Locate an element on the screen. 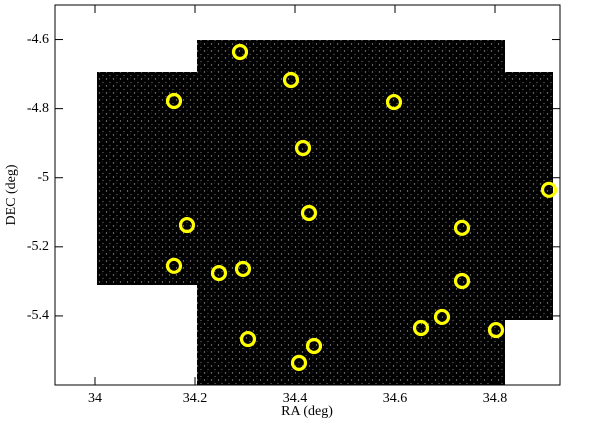 Image resolution: width=600 pixels, height=424 pixels. x-tick-label: 34.8 is located at coordinates (495, 398).